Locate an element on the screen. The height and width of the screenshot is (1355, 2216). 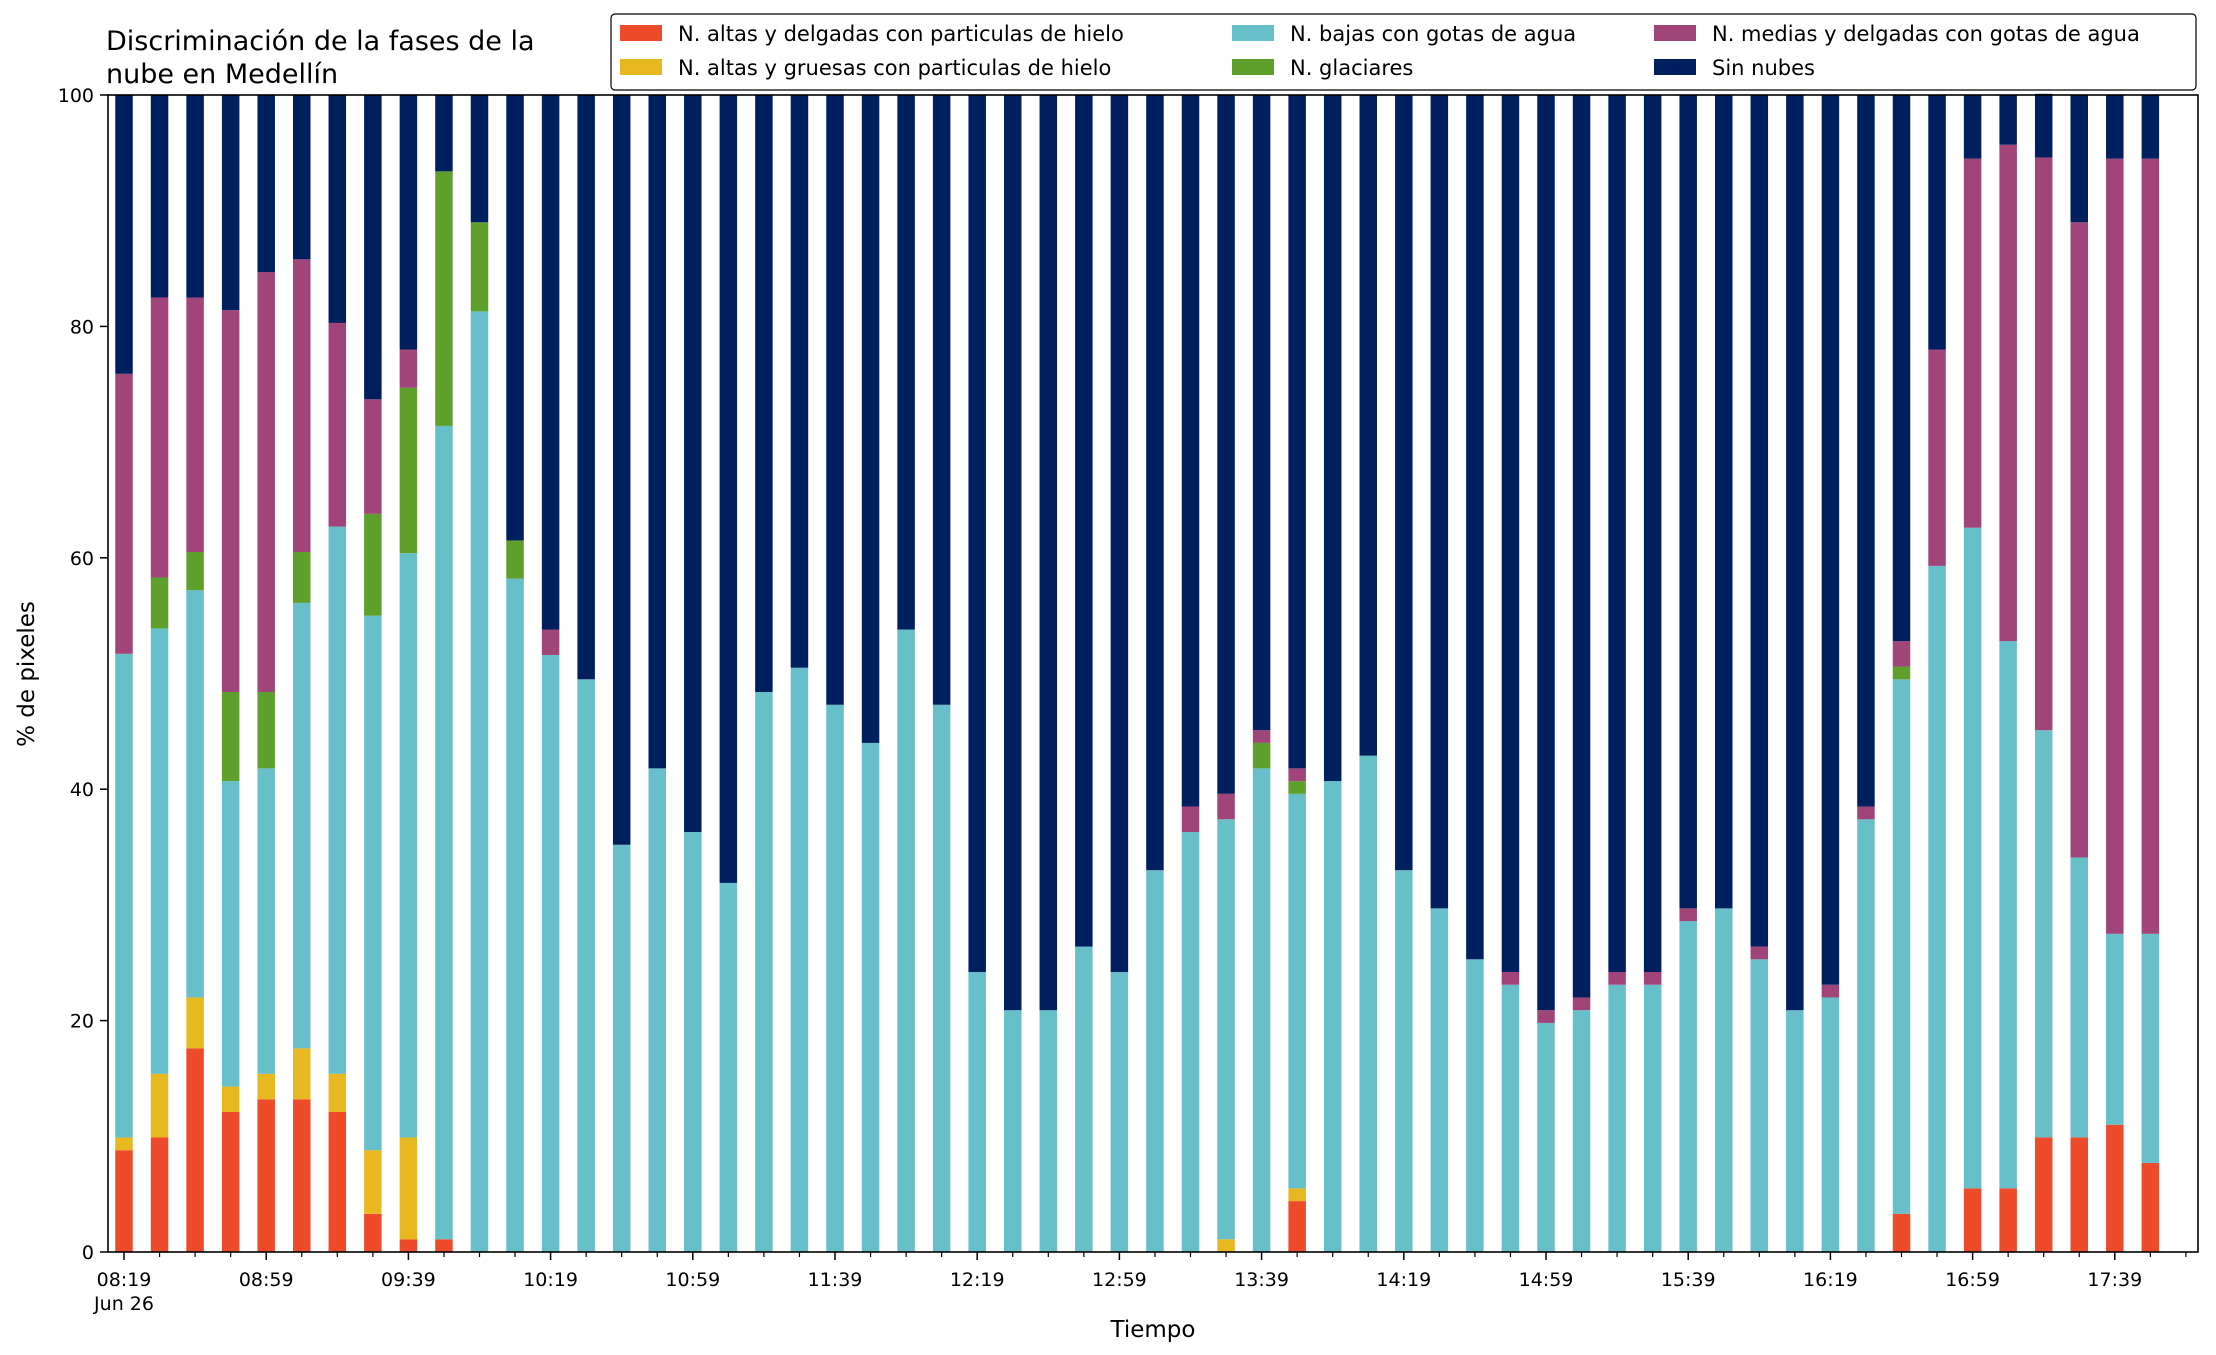
chart-title-line-2: nube en Medellín is located at coordinates (222, 74).